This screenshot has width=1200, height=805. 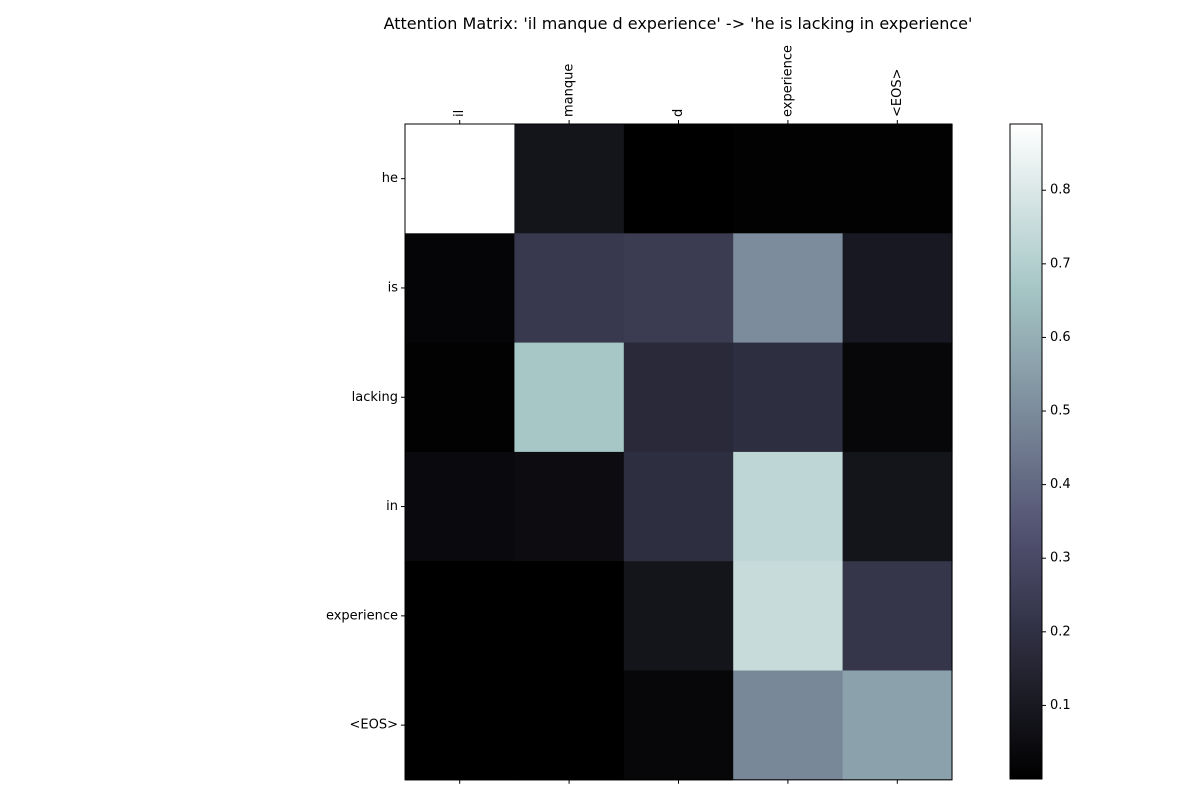 What do you see at coordinates (1060, 484) in the screenshot?
I see `colorbar-tick-label: 0.4` at bounding box center [1060, 484].